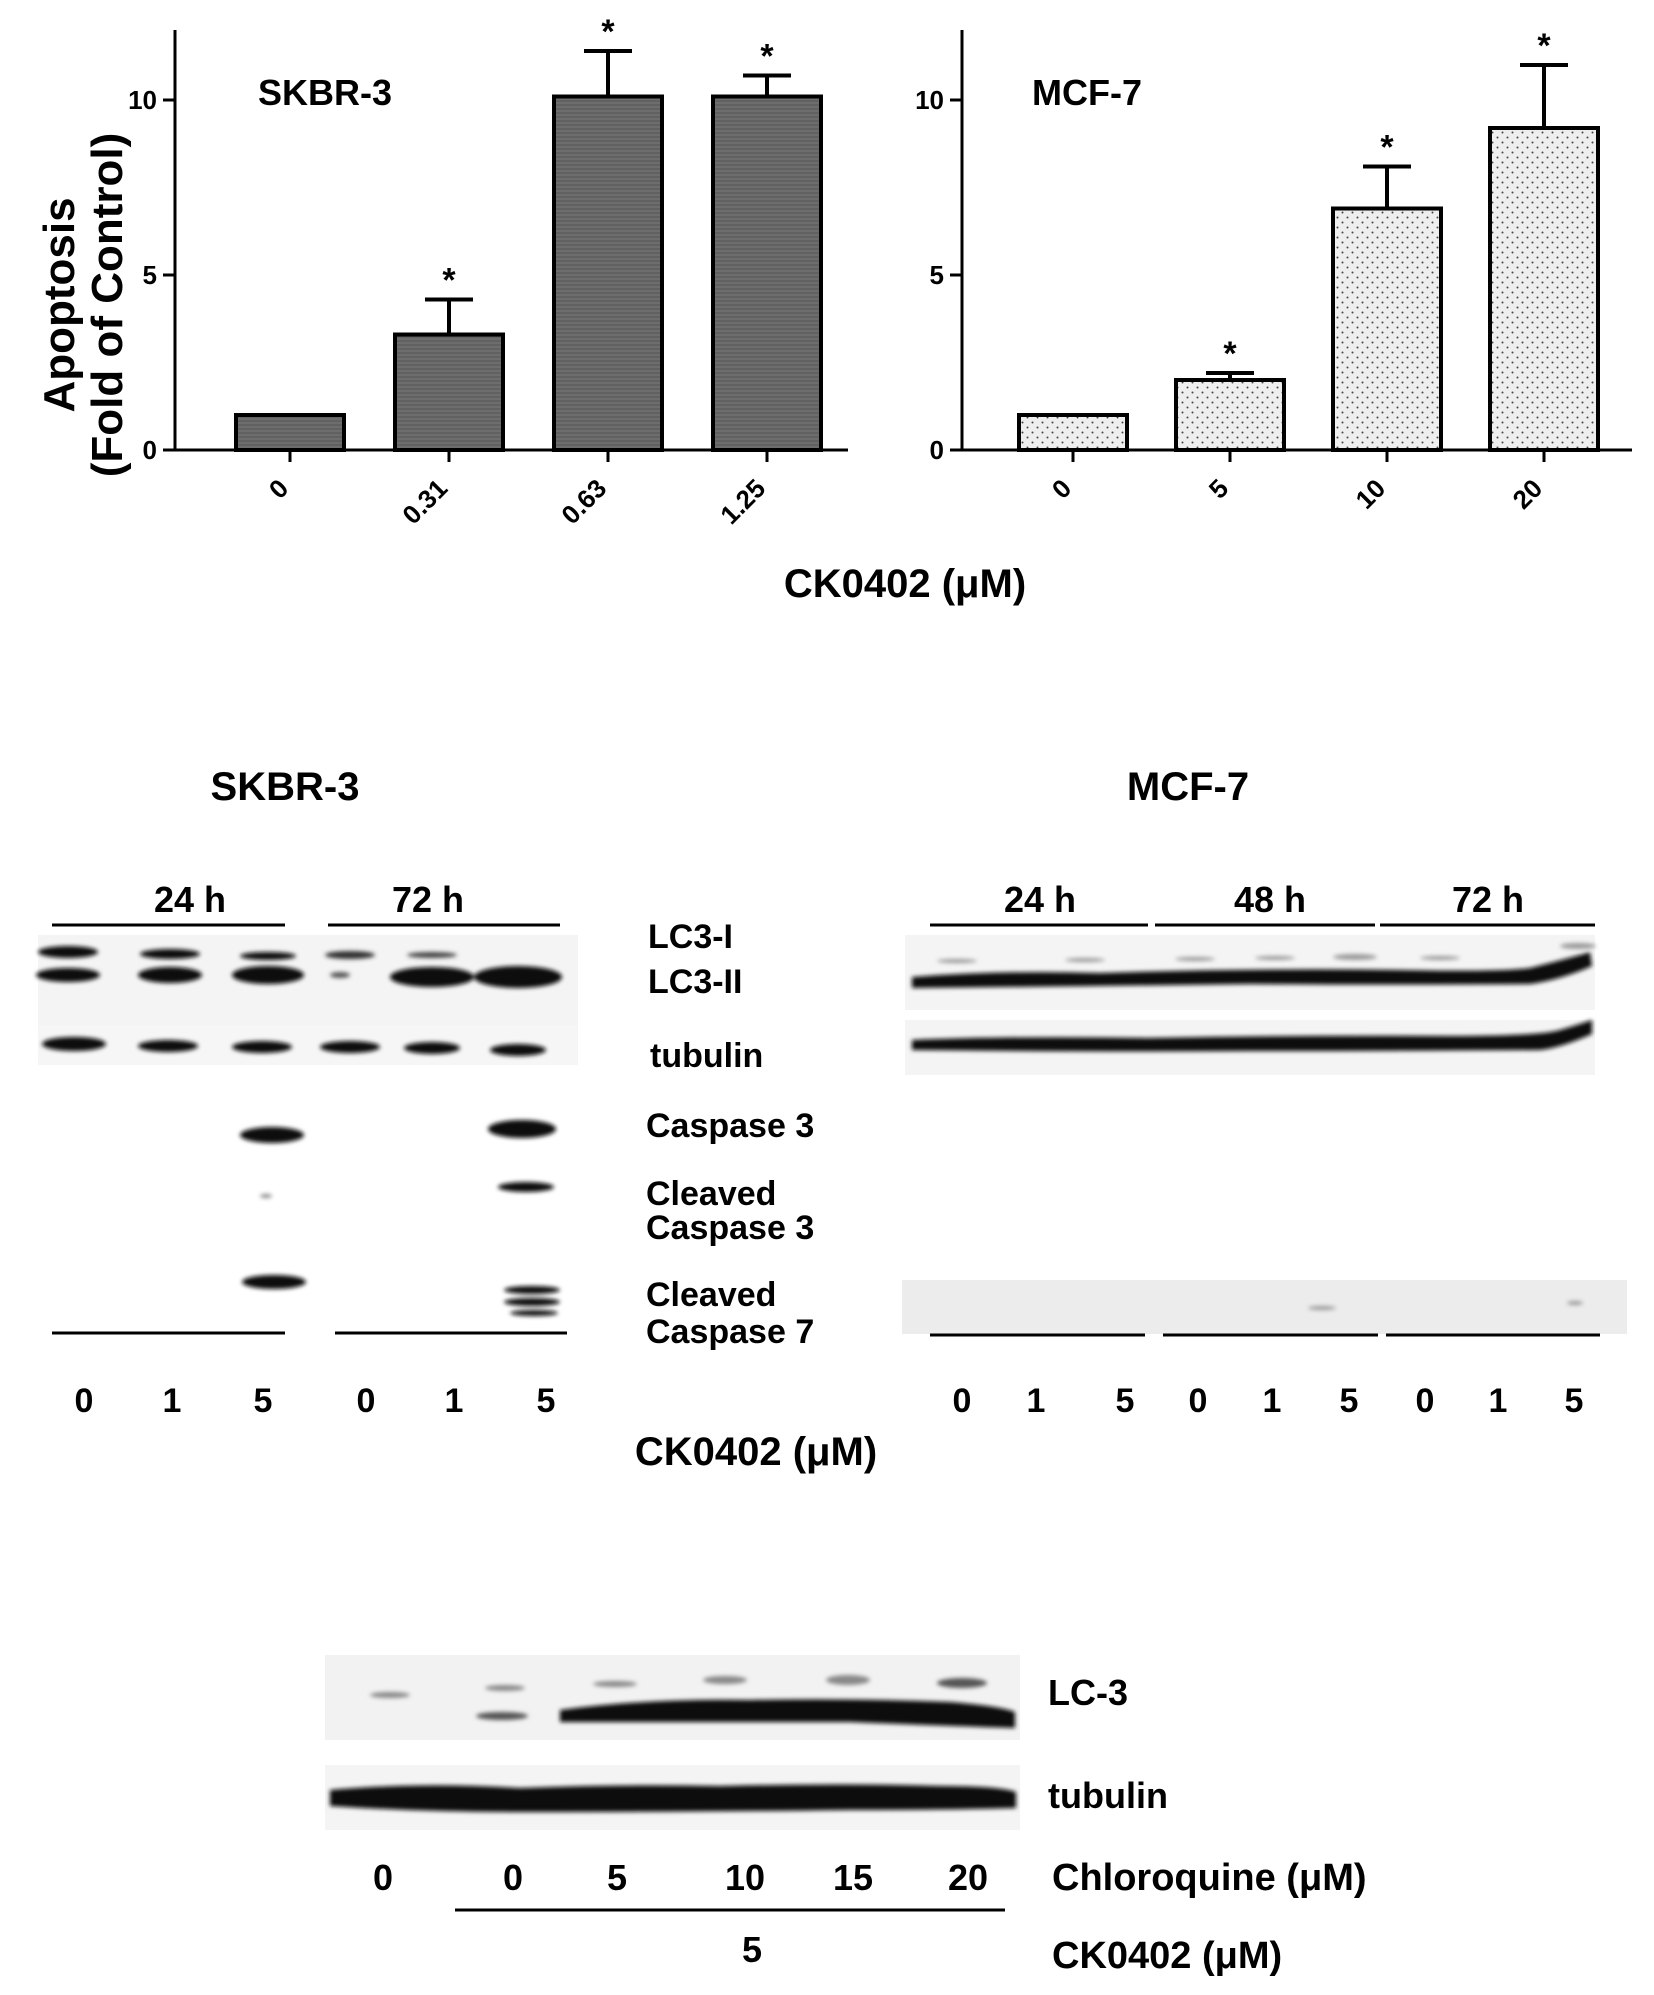  Describe the element at coordinates (745, 1877) in the screenshot. I see `lane-label: 10` at that location.